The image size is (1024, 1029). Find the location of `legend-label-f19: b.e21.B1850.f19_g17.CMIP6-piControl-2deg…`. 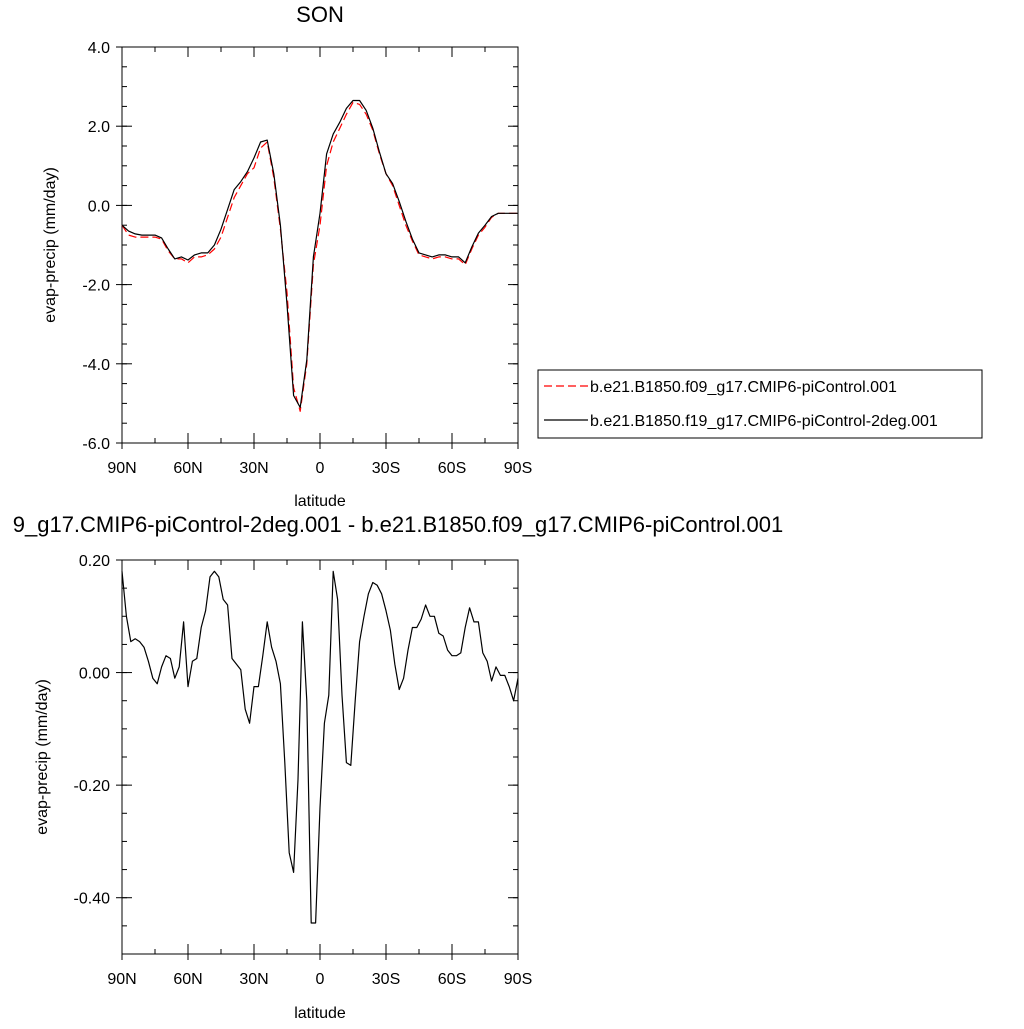

legend-label-f19: b.e21.B1850.f19_g17.CMIP6-piControl-2deg… is located at coordinates (764, 421).